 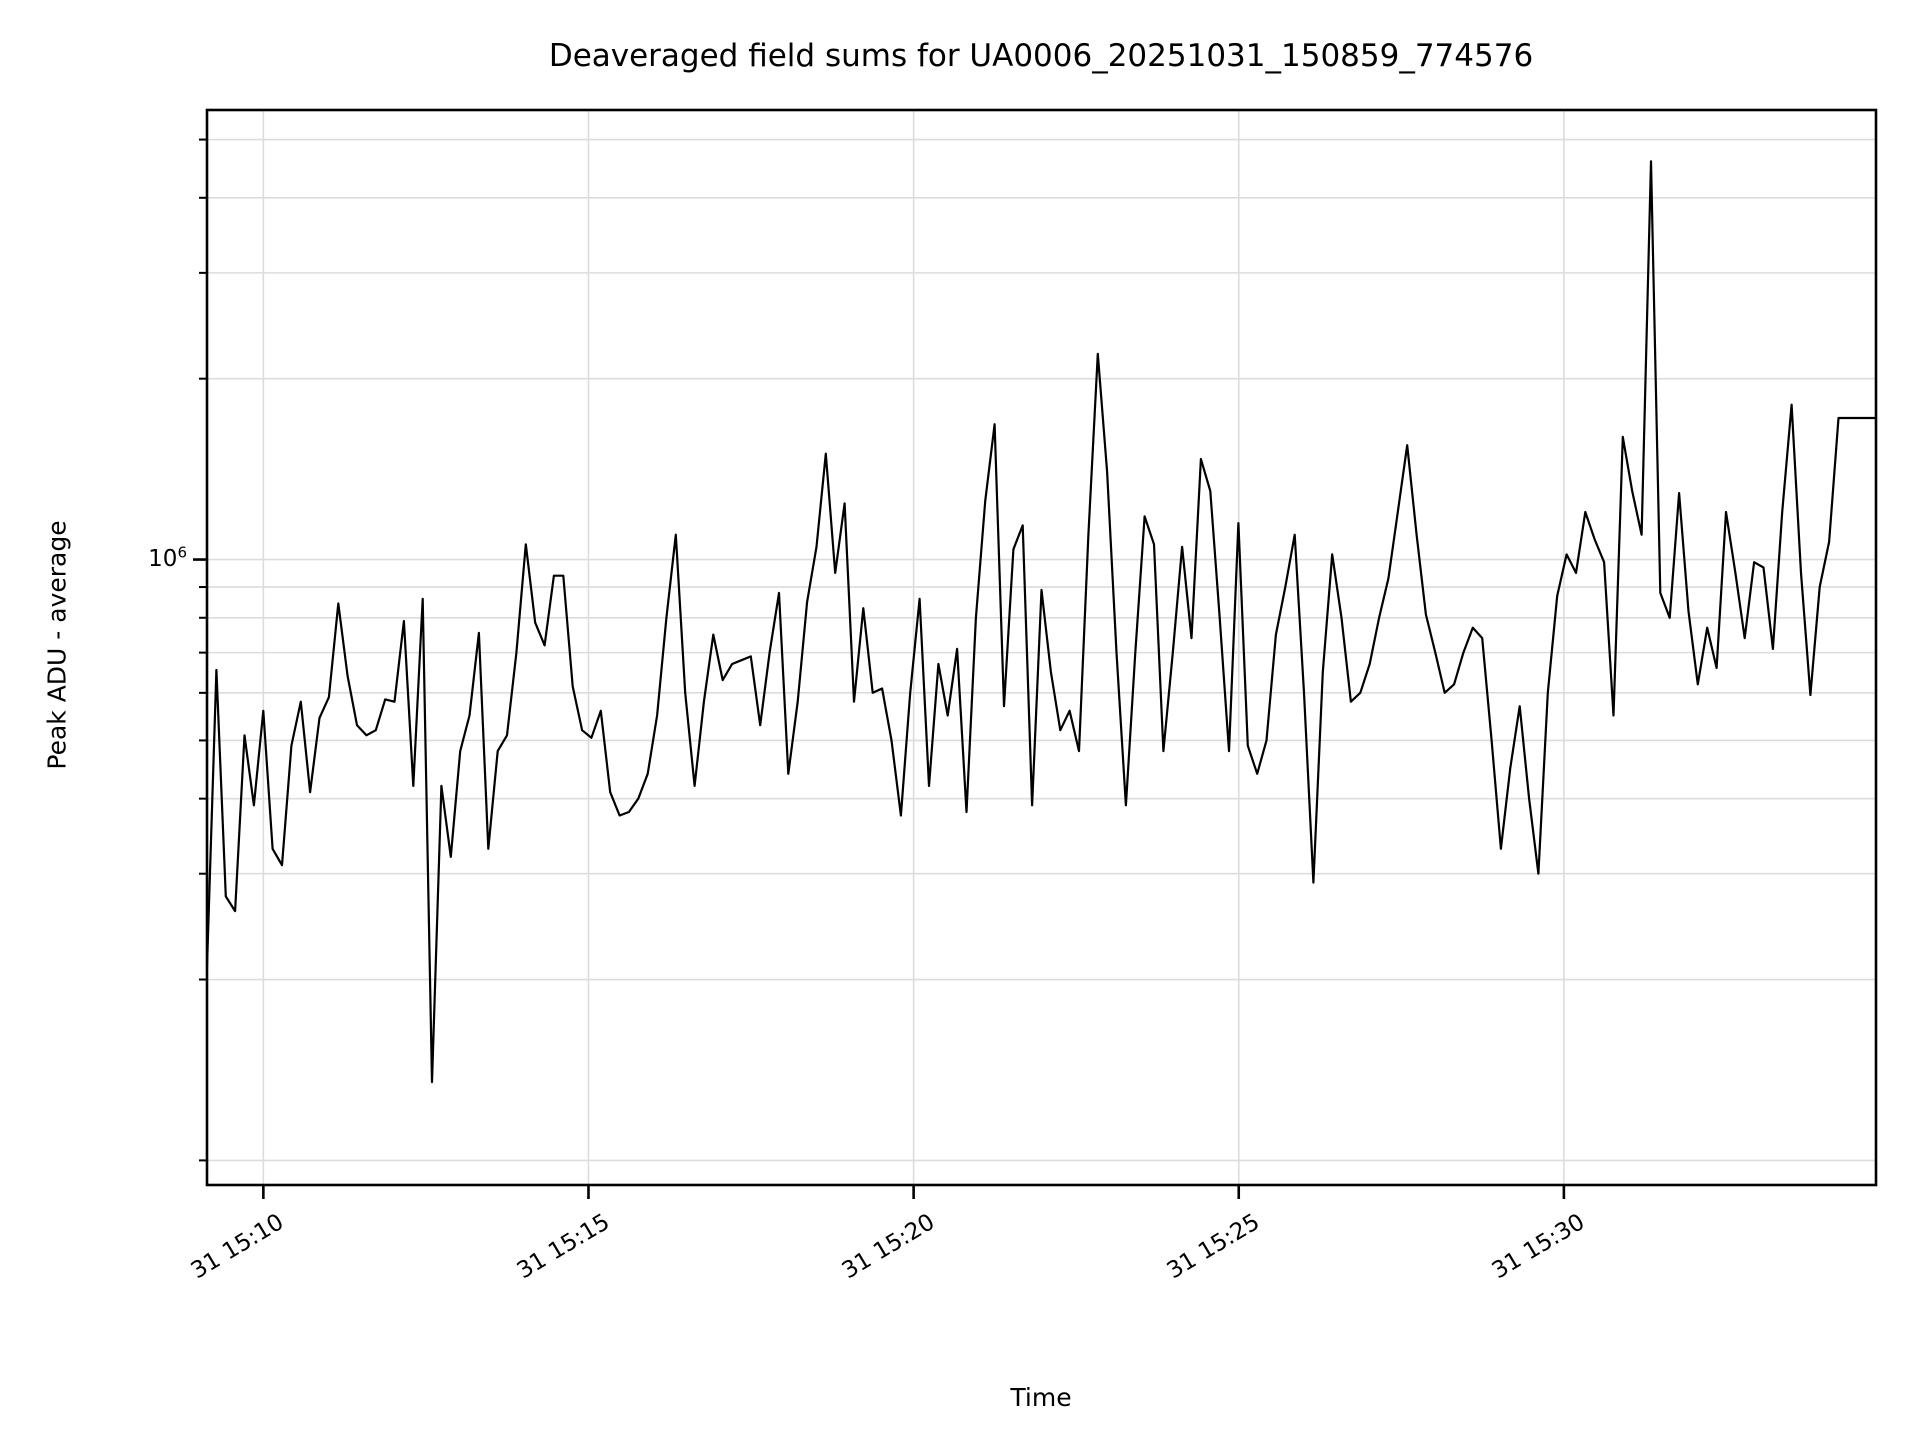 What do you see at coordinates (1041, 1397) in the screenshot?
I see `x-axis-label: Time` at bounding box center [1041, 1397].